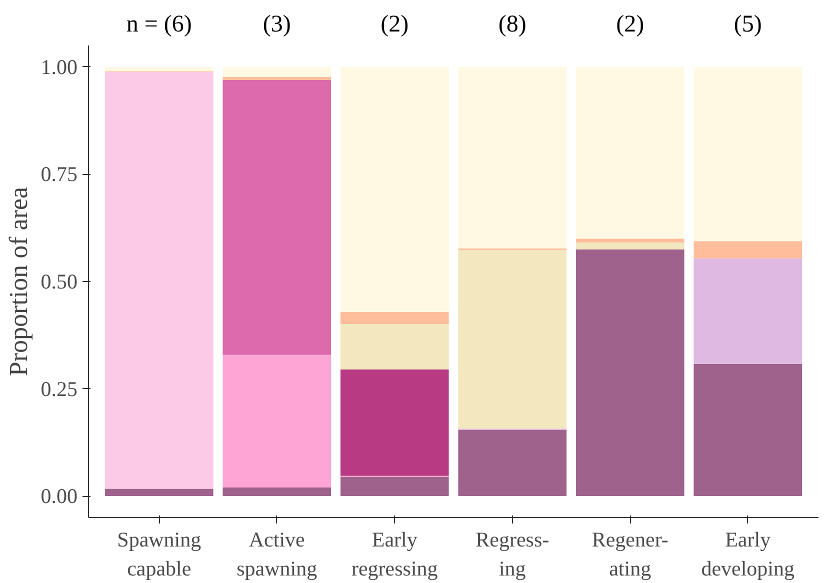  What do you see at coordinates (630, 554) in the screenshot?
I see `x-tick-label: Regener- ating` at bounding box center [630, 554].